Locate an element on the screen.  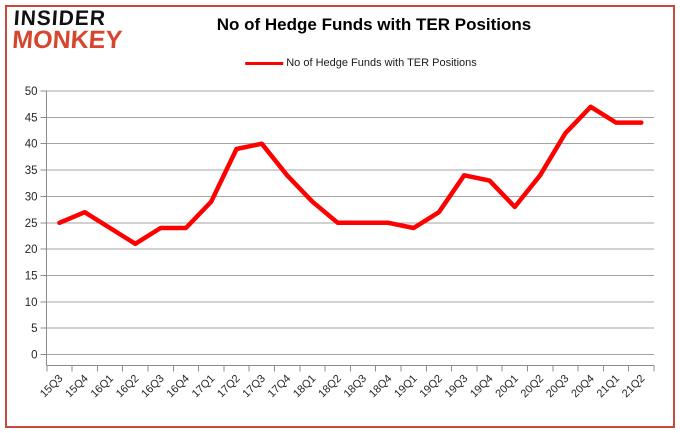
x-tick-label: 17Q3 is located at coordinates (254, 387).